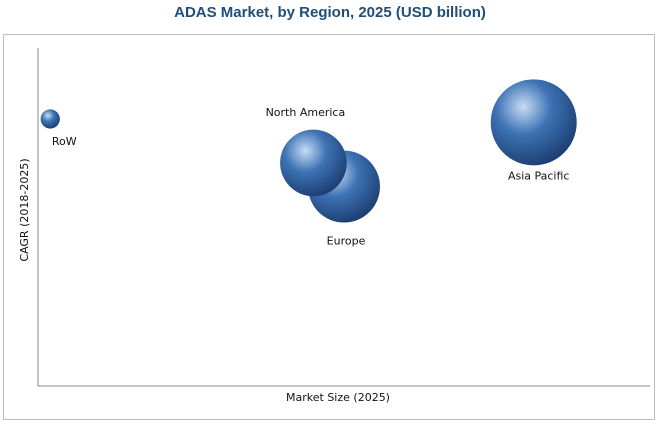  I want to click on bubble-asia-pacific, so click(533, 122).